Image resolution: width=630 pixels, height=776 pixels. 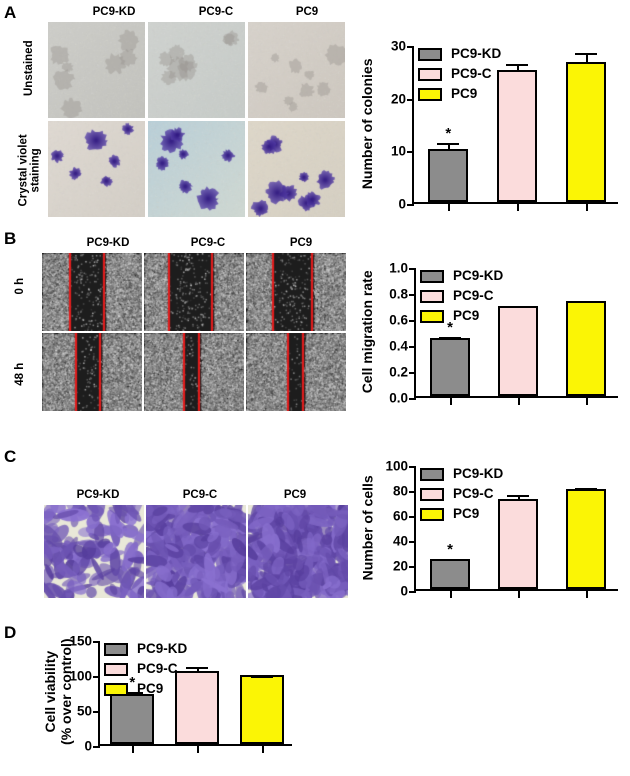 I want to click on panel-a-row-label-unstained: Unstained, so click(x=28, y=68).